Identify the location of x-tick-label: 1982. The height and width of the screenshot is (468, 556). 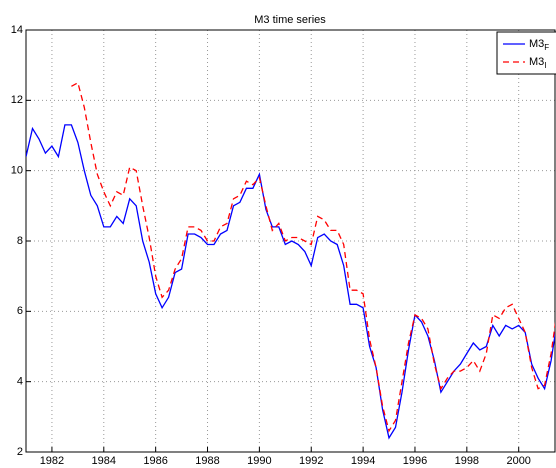
(52, 461).